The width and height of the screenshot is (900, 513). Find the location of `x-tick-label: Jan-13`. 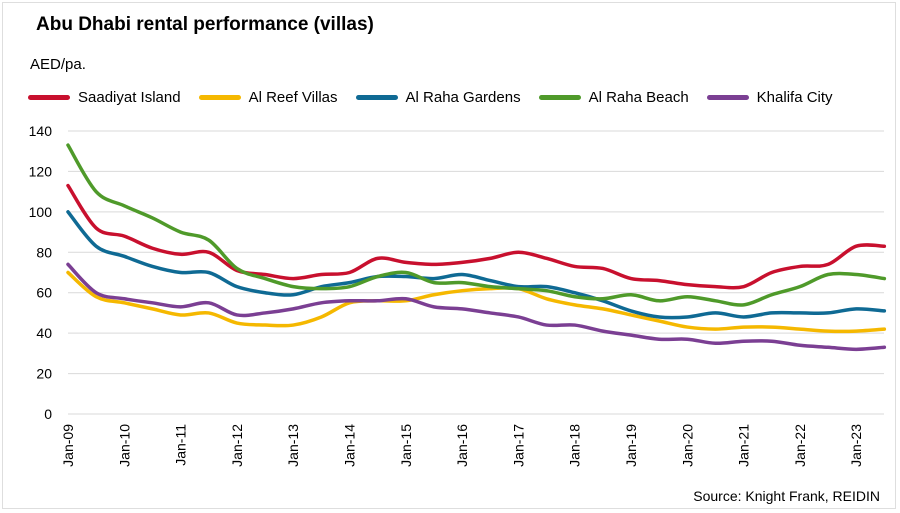

x-tick-label: Jan-13 is located at coordinates (293, 445).